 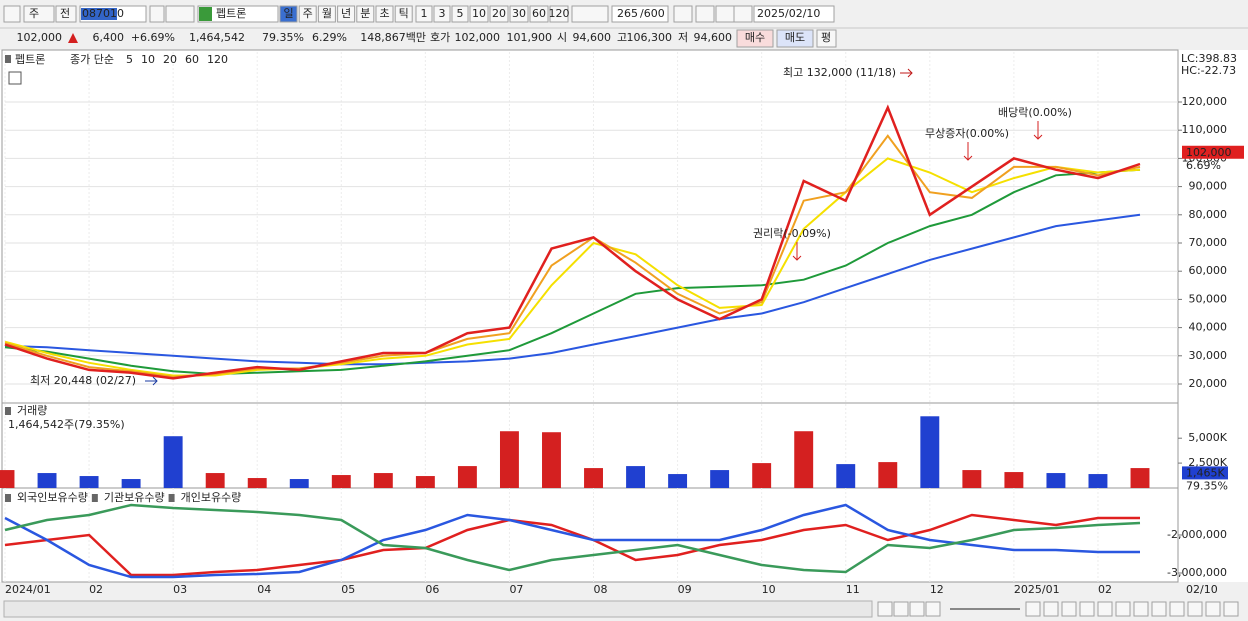 What do you see at coordinates (180, 14) in the screenshot?
I see `sound-button` at bounding box center [180, 14].